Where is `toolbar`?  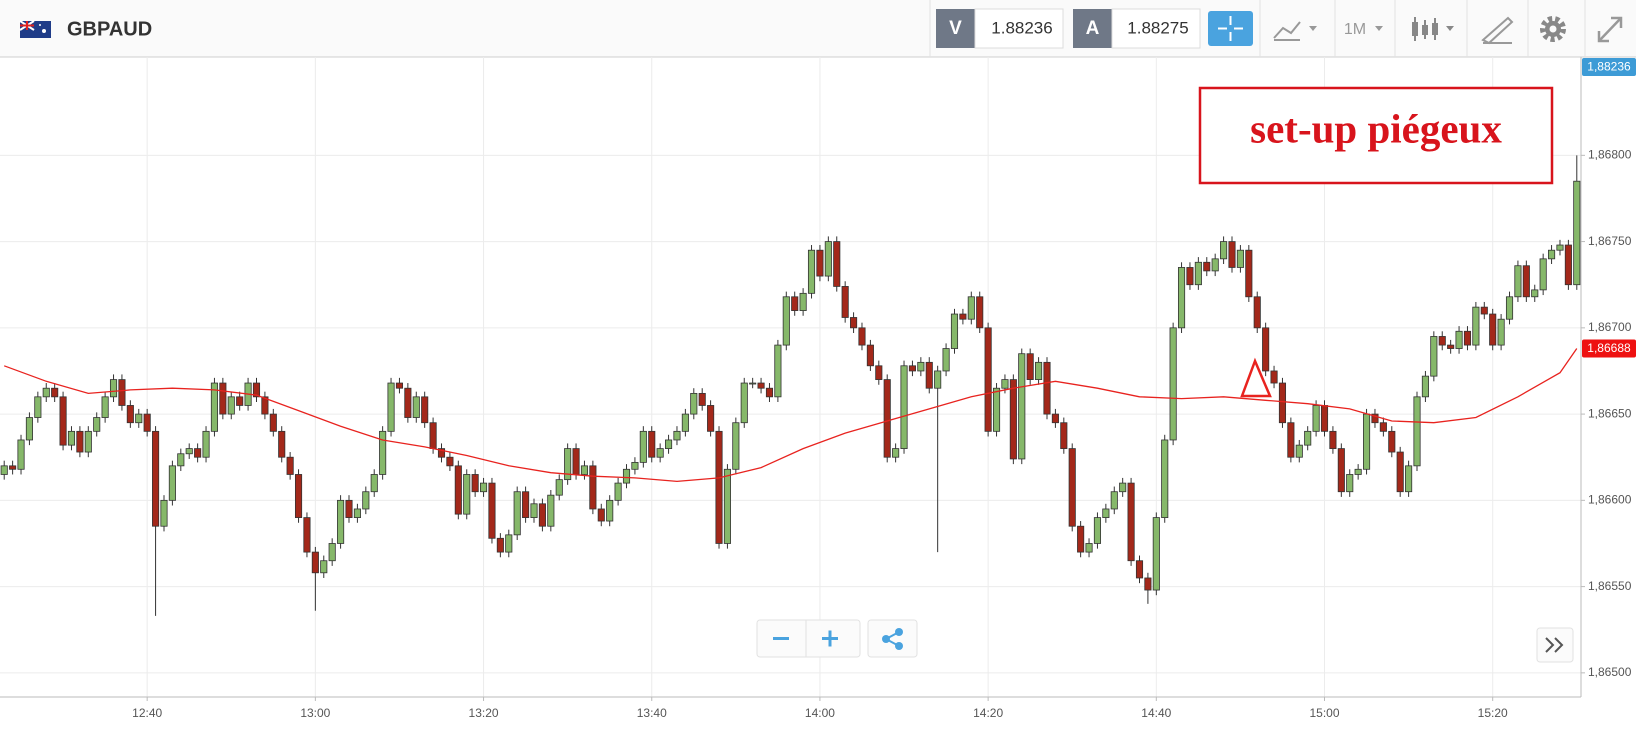
toolbar is located at coordinates (818, 28).